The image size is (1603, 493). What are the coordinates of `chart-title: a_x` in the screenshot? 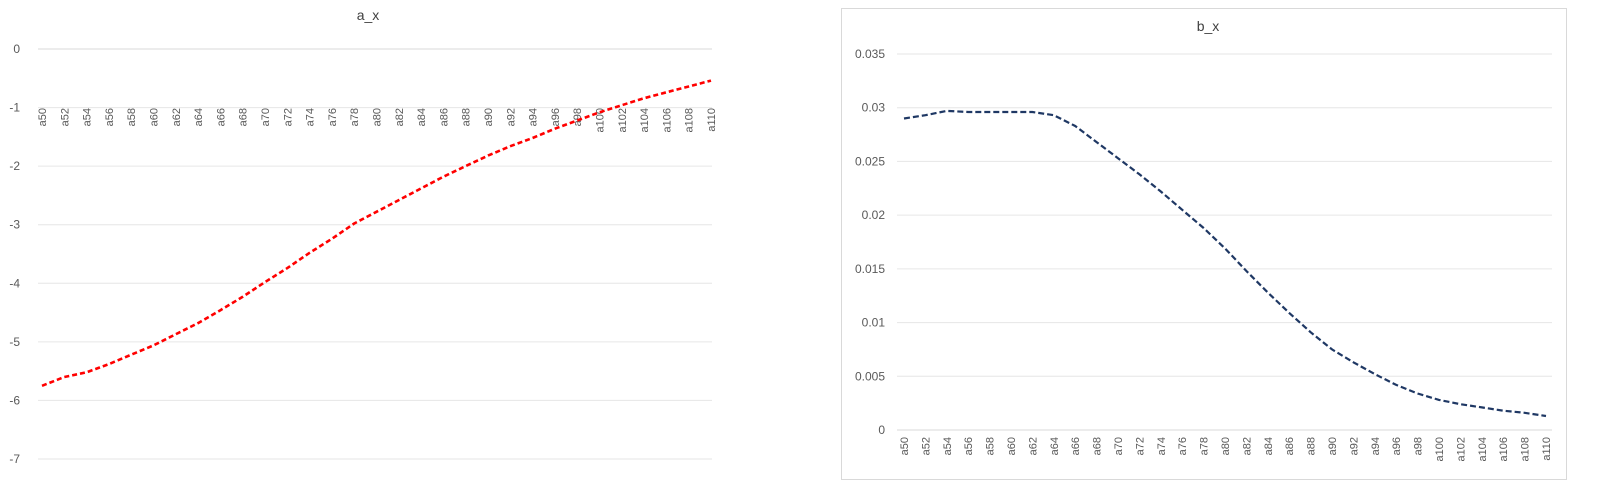 It's located at (368, 15).